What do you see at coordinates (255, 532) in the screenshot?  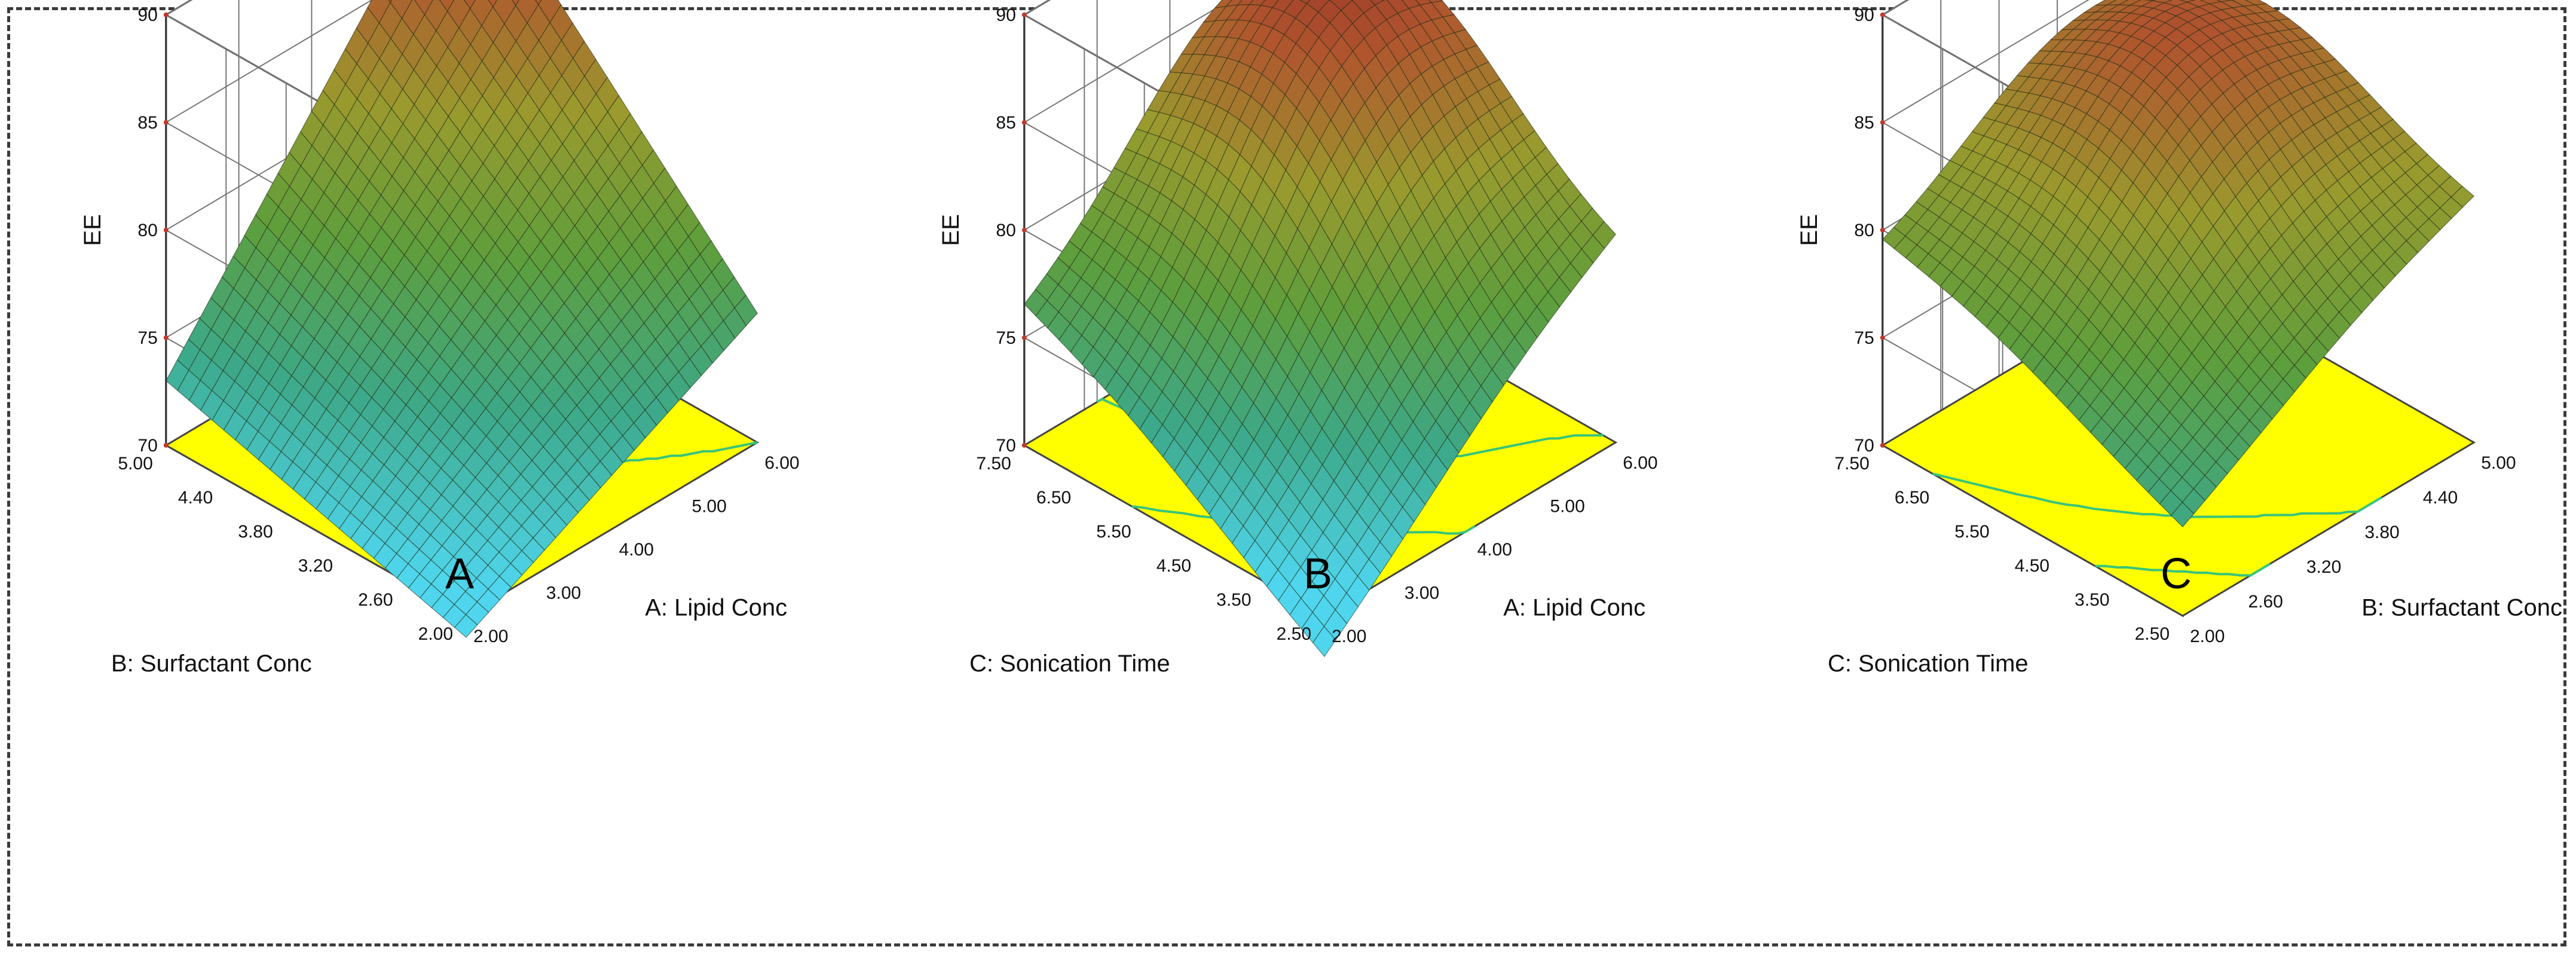 I see `y-tick-label: 3.80` at bounding box center [255, 532].